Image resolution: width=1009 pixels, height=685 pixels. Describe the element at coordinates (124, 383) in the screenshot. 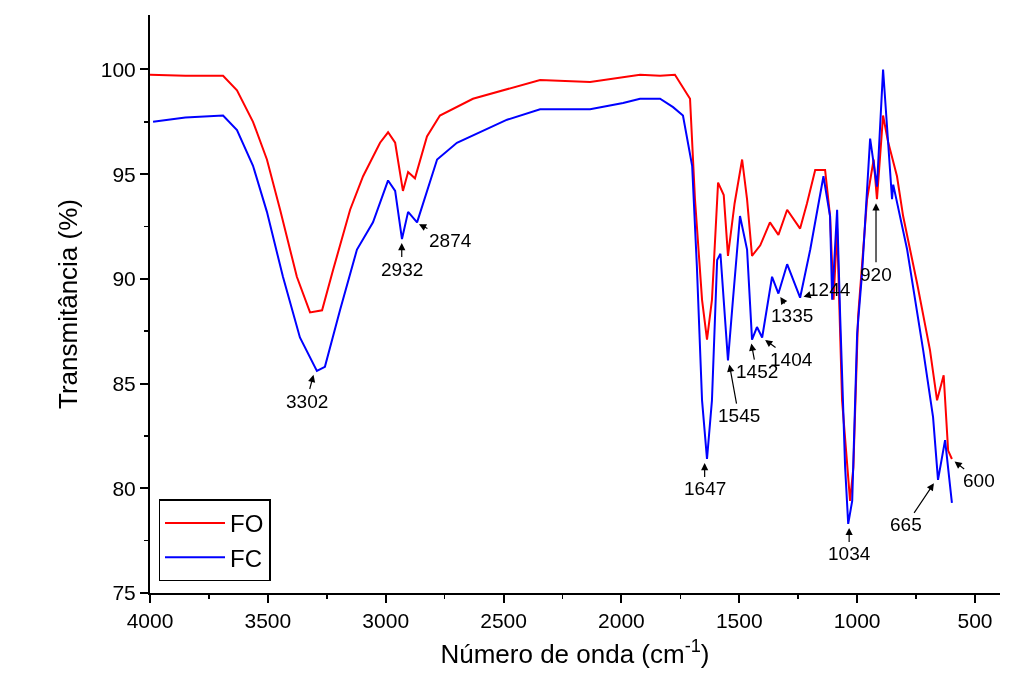

I see `y-tick-label: 85` at that location.